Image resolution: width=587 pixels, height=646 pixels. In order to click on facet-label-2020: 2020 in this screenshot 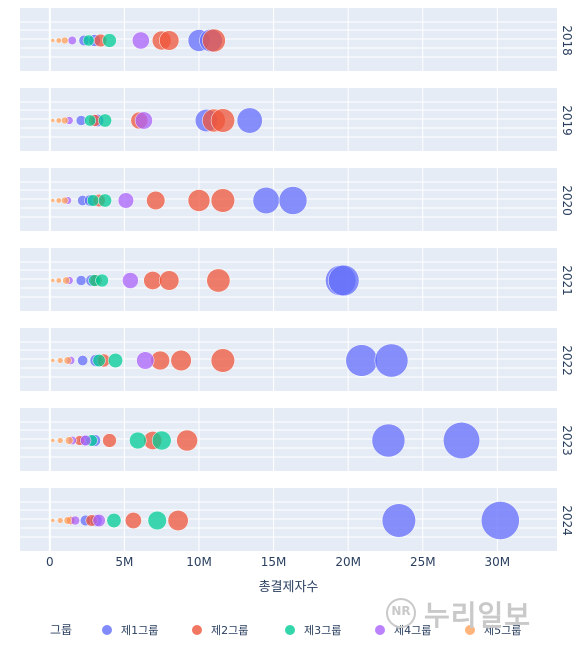, I will do `click(567, 200)`.